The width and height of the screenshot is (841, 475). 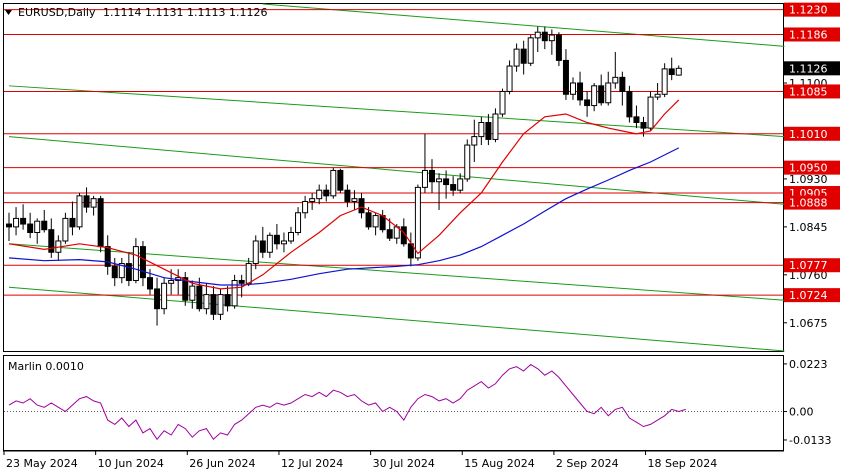 What do you see at coordinates (808, 134) in the screenshot?
I see `level-label-text: 1.1010` at bounding box center [808, 134].